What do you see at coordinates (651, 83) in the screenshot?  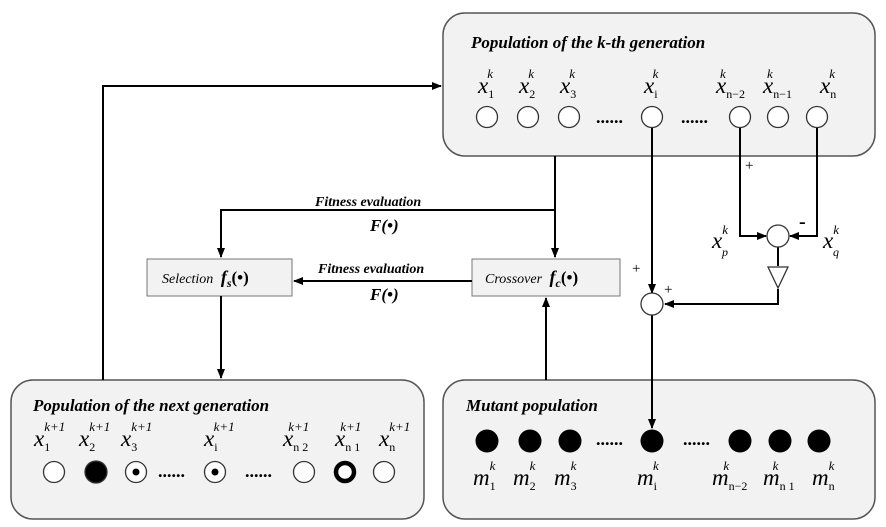 I see `xi-k-label: xik` at bounding box center [651, 83].